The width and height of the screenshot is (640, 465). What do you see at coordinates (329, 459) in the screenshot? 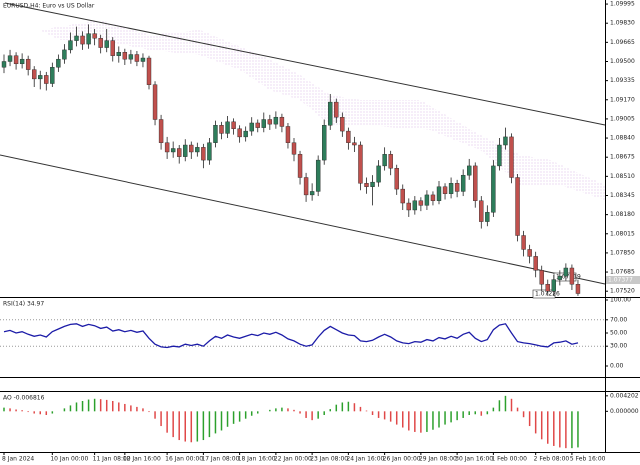
I see `x-tick-label: 23 Jan 08:00` at bounding box center [329, 459].